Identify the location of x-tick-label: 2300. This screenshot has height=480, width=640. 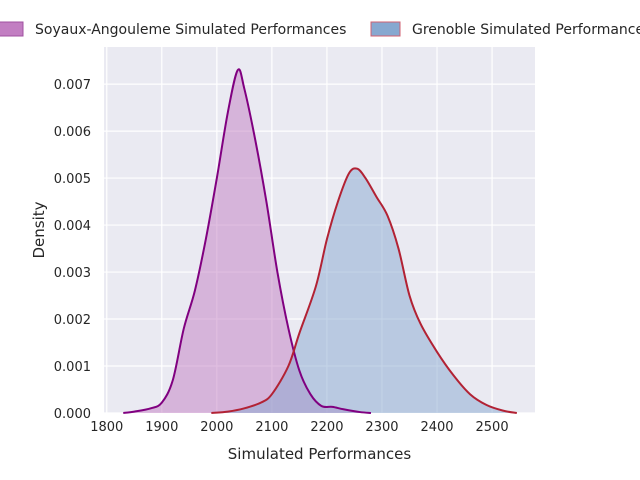
(381, 427).